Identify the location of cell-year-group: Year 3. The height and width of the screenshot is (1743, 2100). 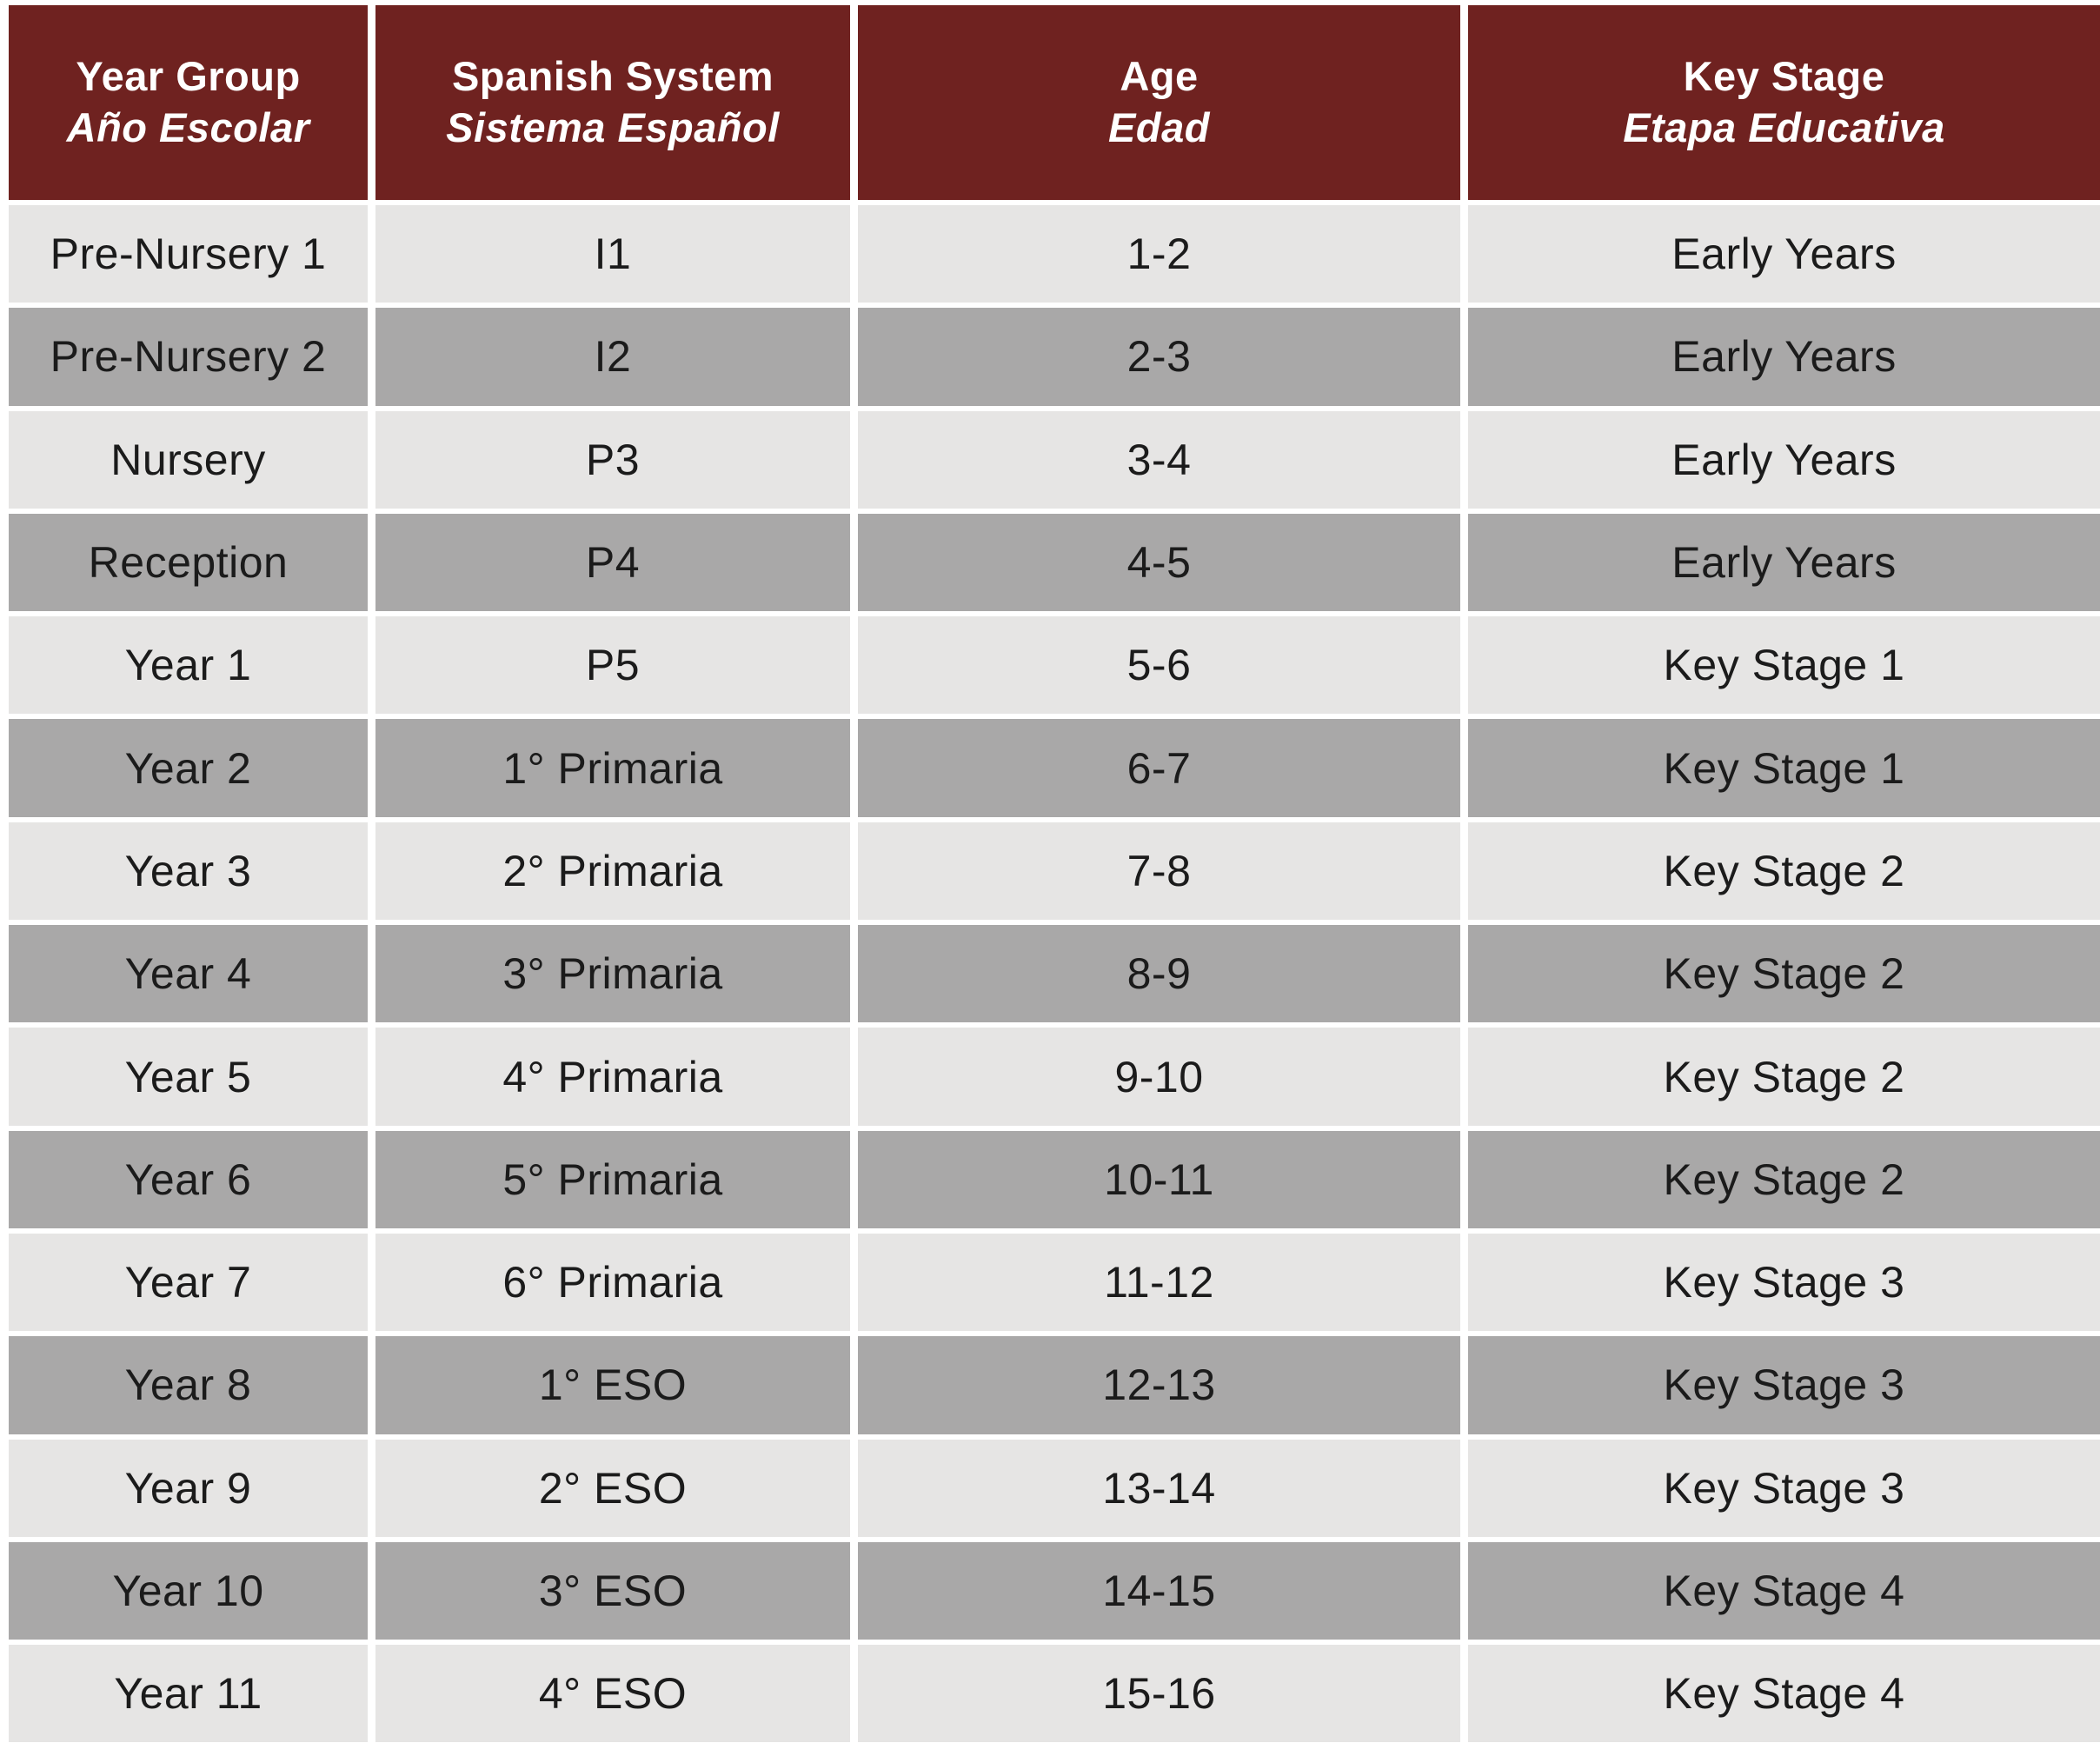
(188, 871).